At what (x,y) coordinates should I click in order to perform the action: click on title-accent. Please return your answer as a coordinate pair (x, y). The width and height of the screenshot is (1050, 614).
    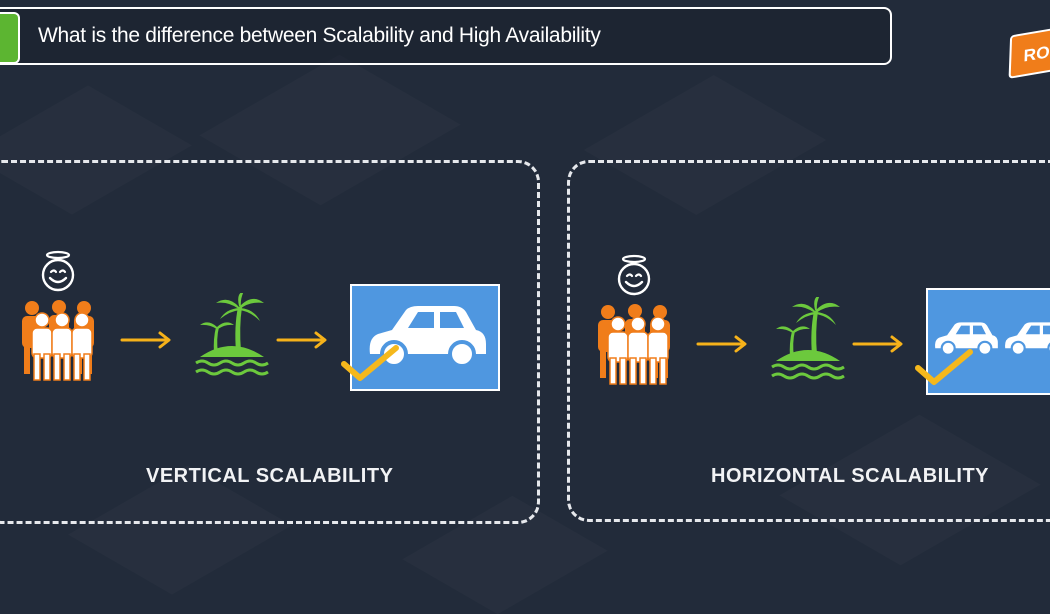
    Looking at the image, I should click on (10, 38).